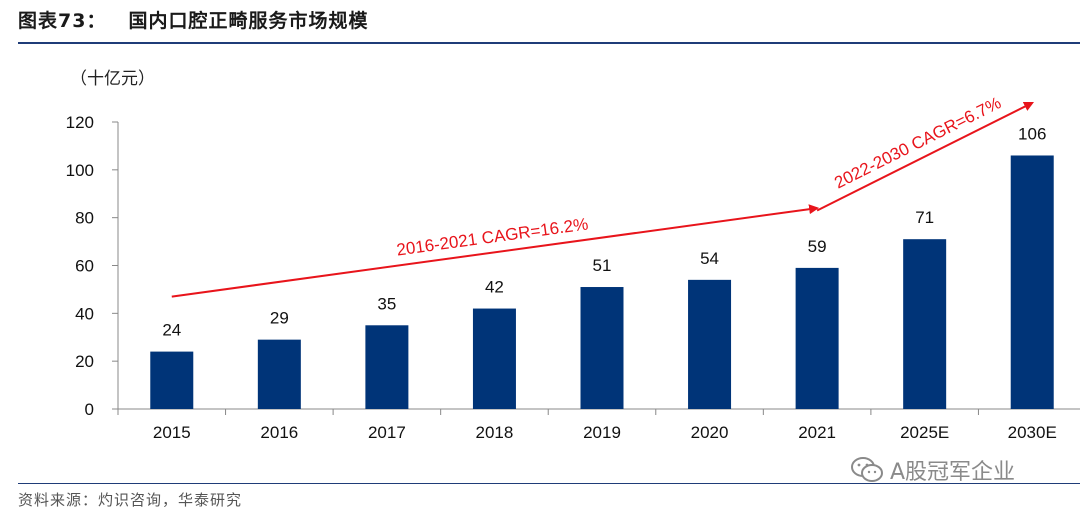 This screenshot has width=1080, height=520. Describe the element at coordinates (89, 409) in the screenshot. I see `y-tick-label: 0` at that location.